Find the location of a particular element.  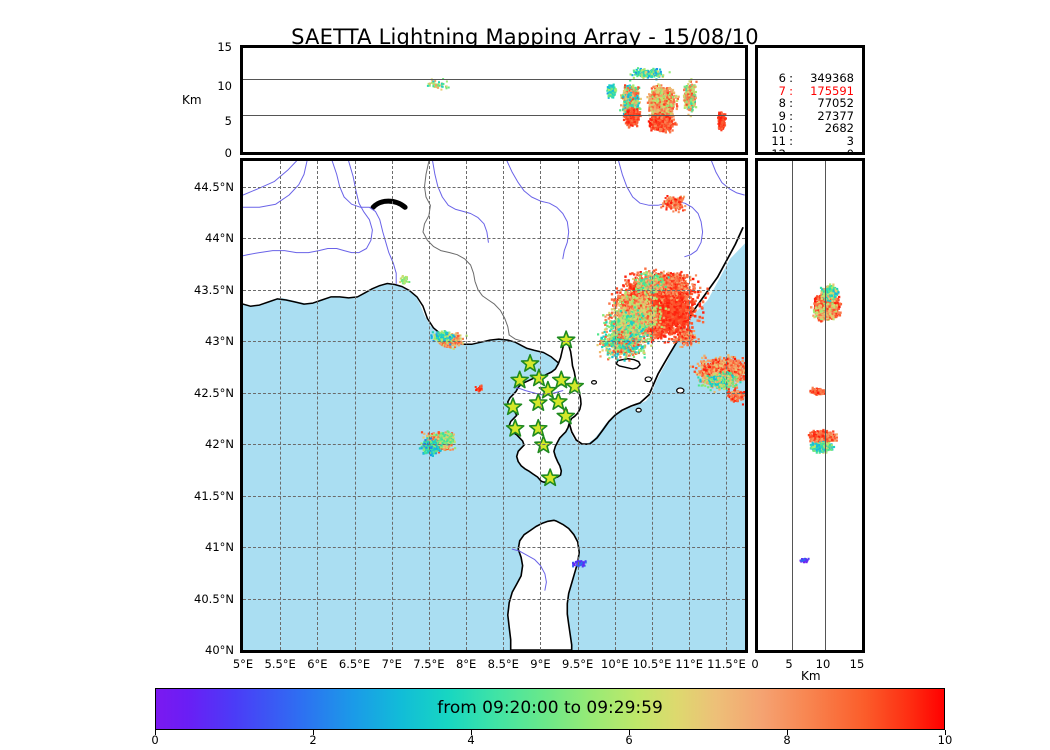

tick-longitude: 8°E is located at coordinates (466, 664).